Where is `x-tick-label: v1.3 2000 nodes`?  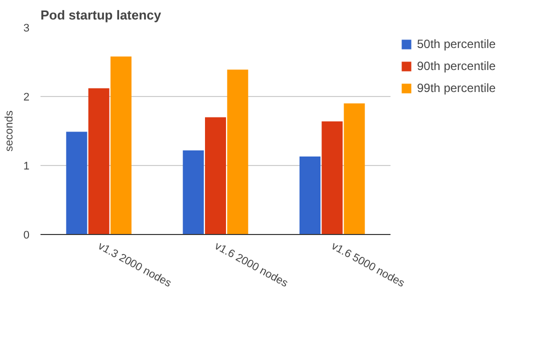
x-tick-label: v1.3 2000 nodes is located at coordinates (135, 265).